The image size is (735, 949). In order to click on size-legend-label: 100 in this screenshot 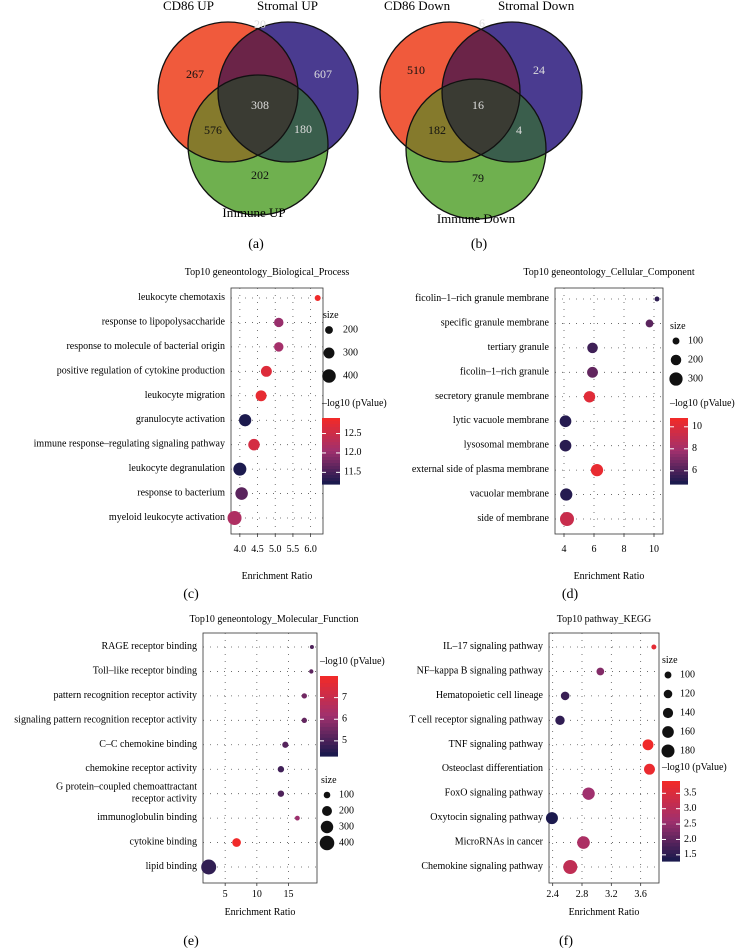, I will do `click(687, 674)`.